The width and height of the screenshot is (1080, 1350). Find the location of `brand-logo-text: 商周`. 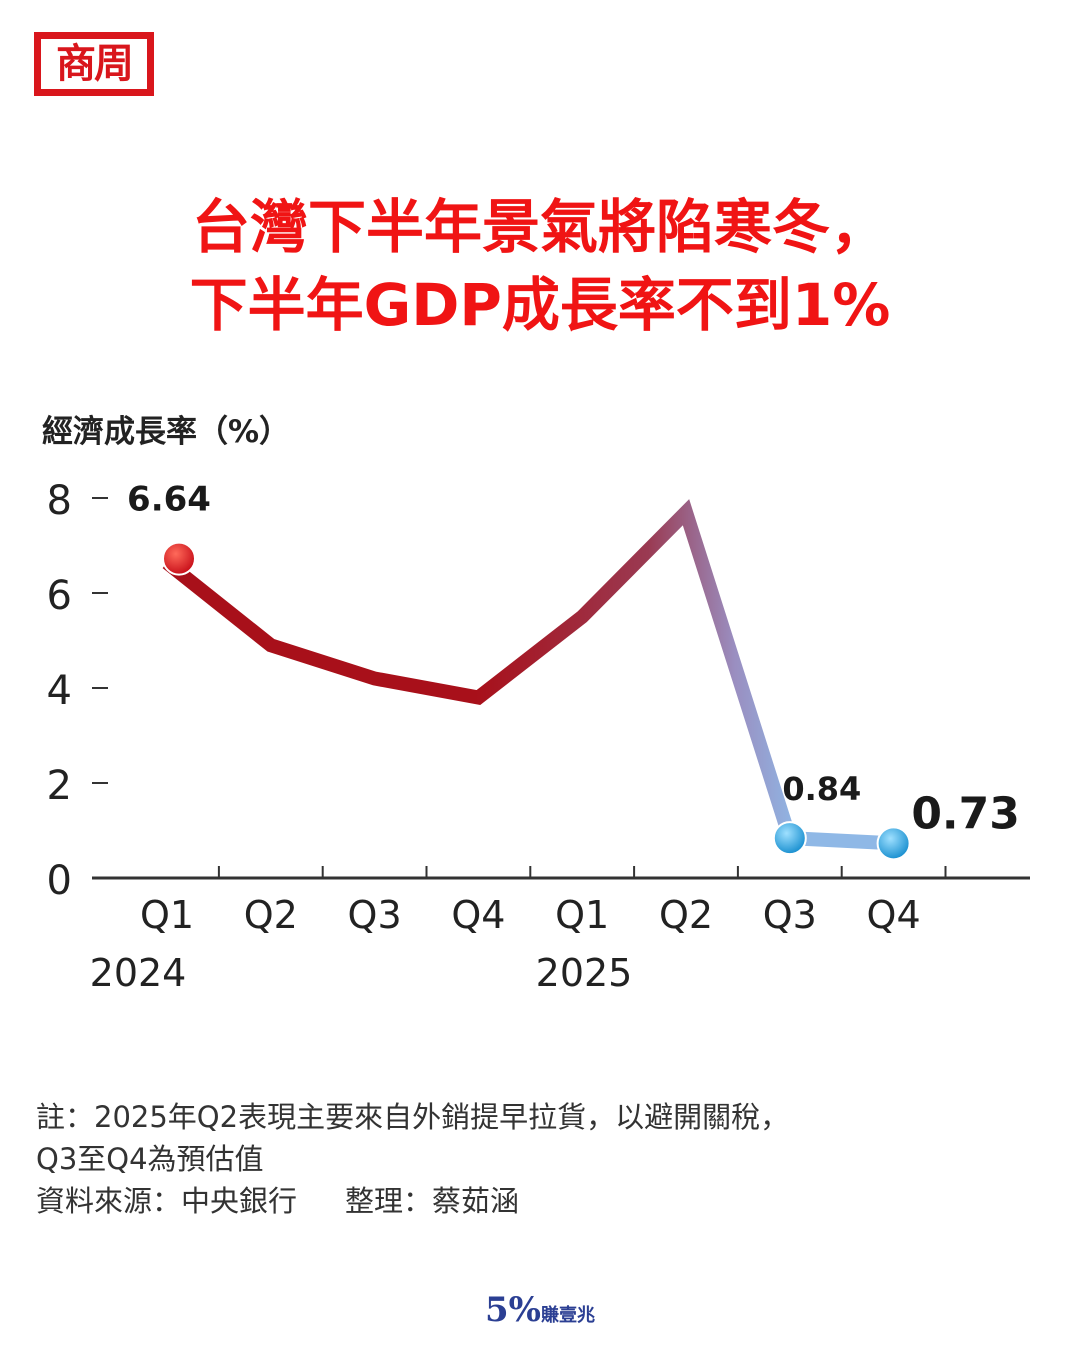

brand-logo-text: 商周 is located at coordinates (94, 64).